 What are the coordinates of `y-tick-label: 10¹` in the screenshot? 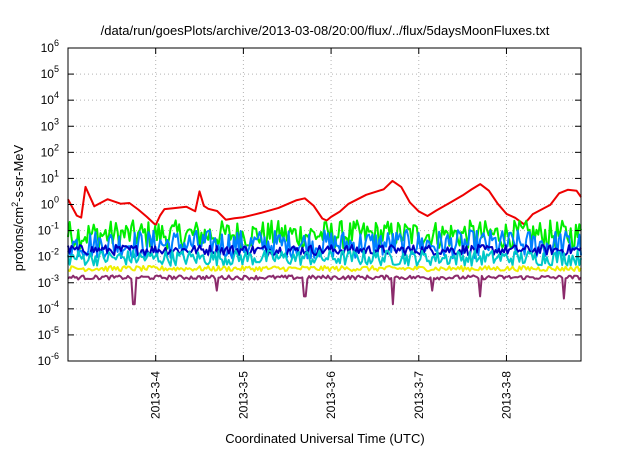 It's located at (50, 176).